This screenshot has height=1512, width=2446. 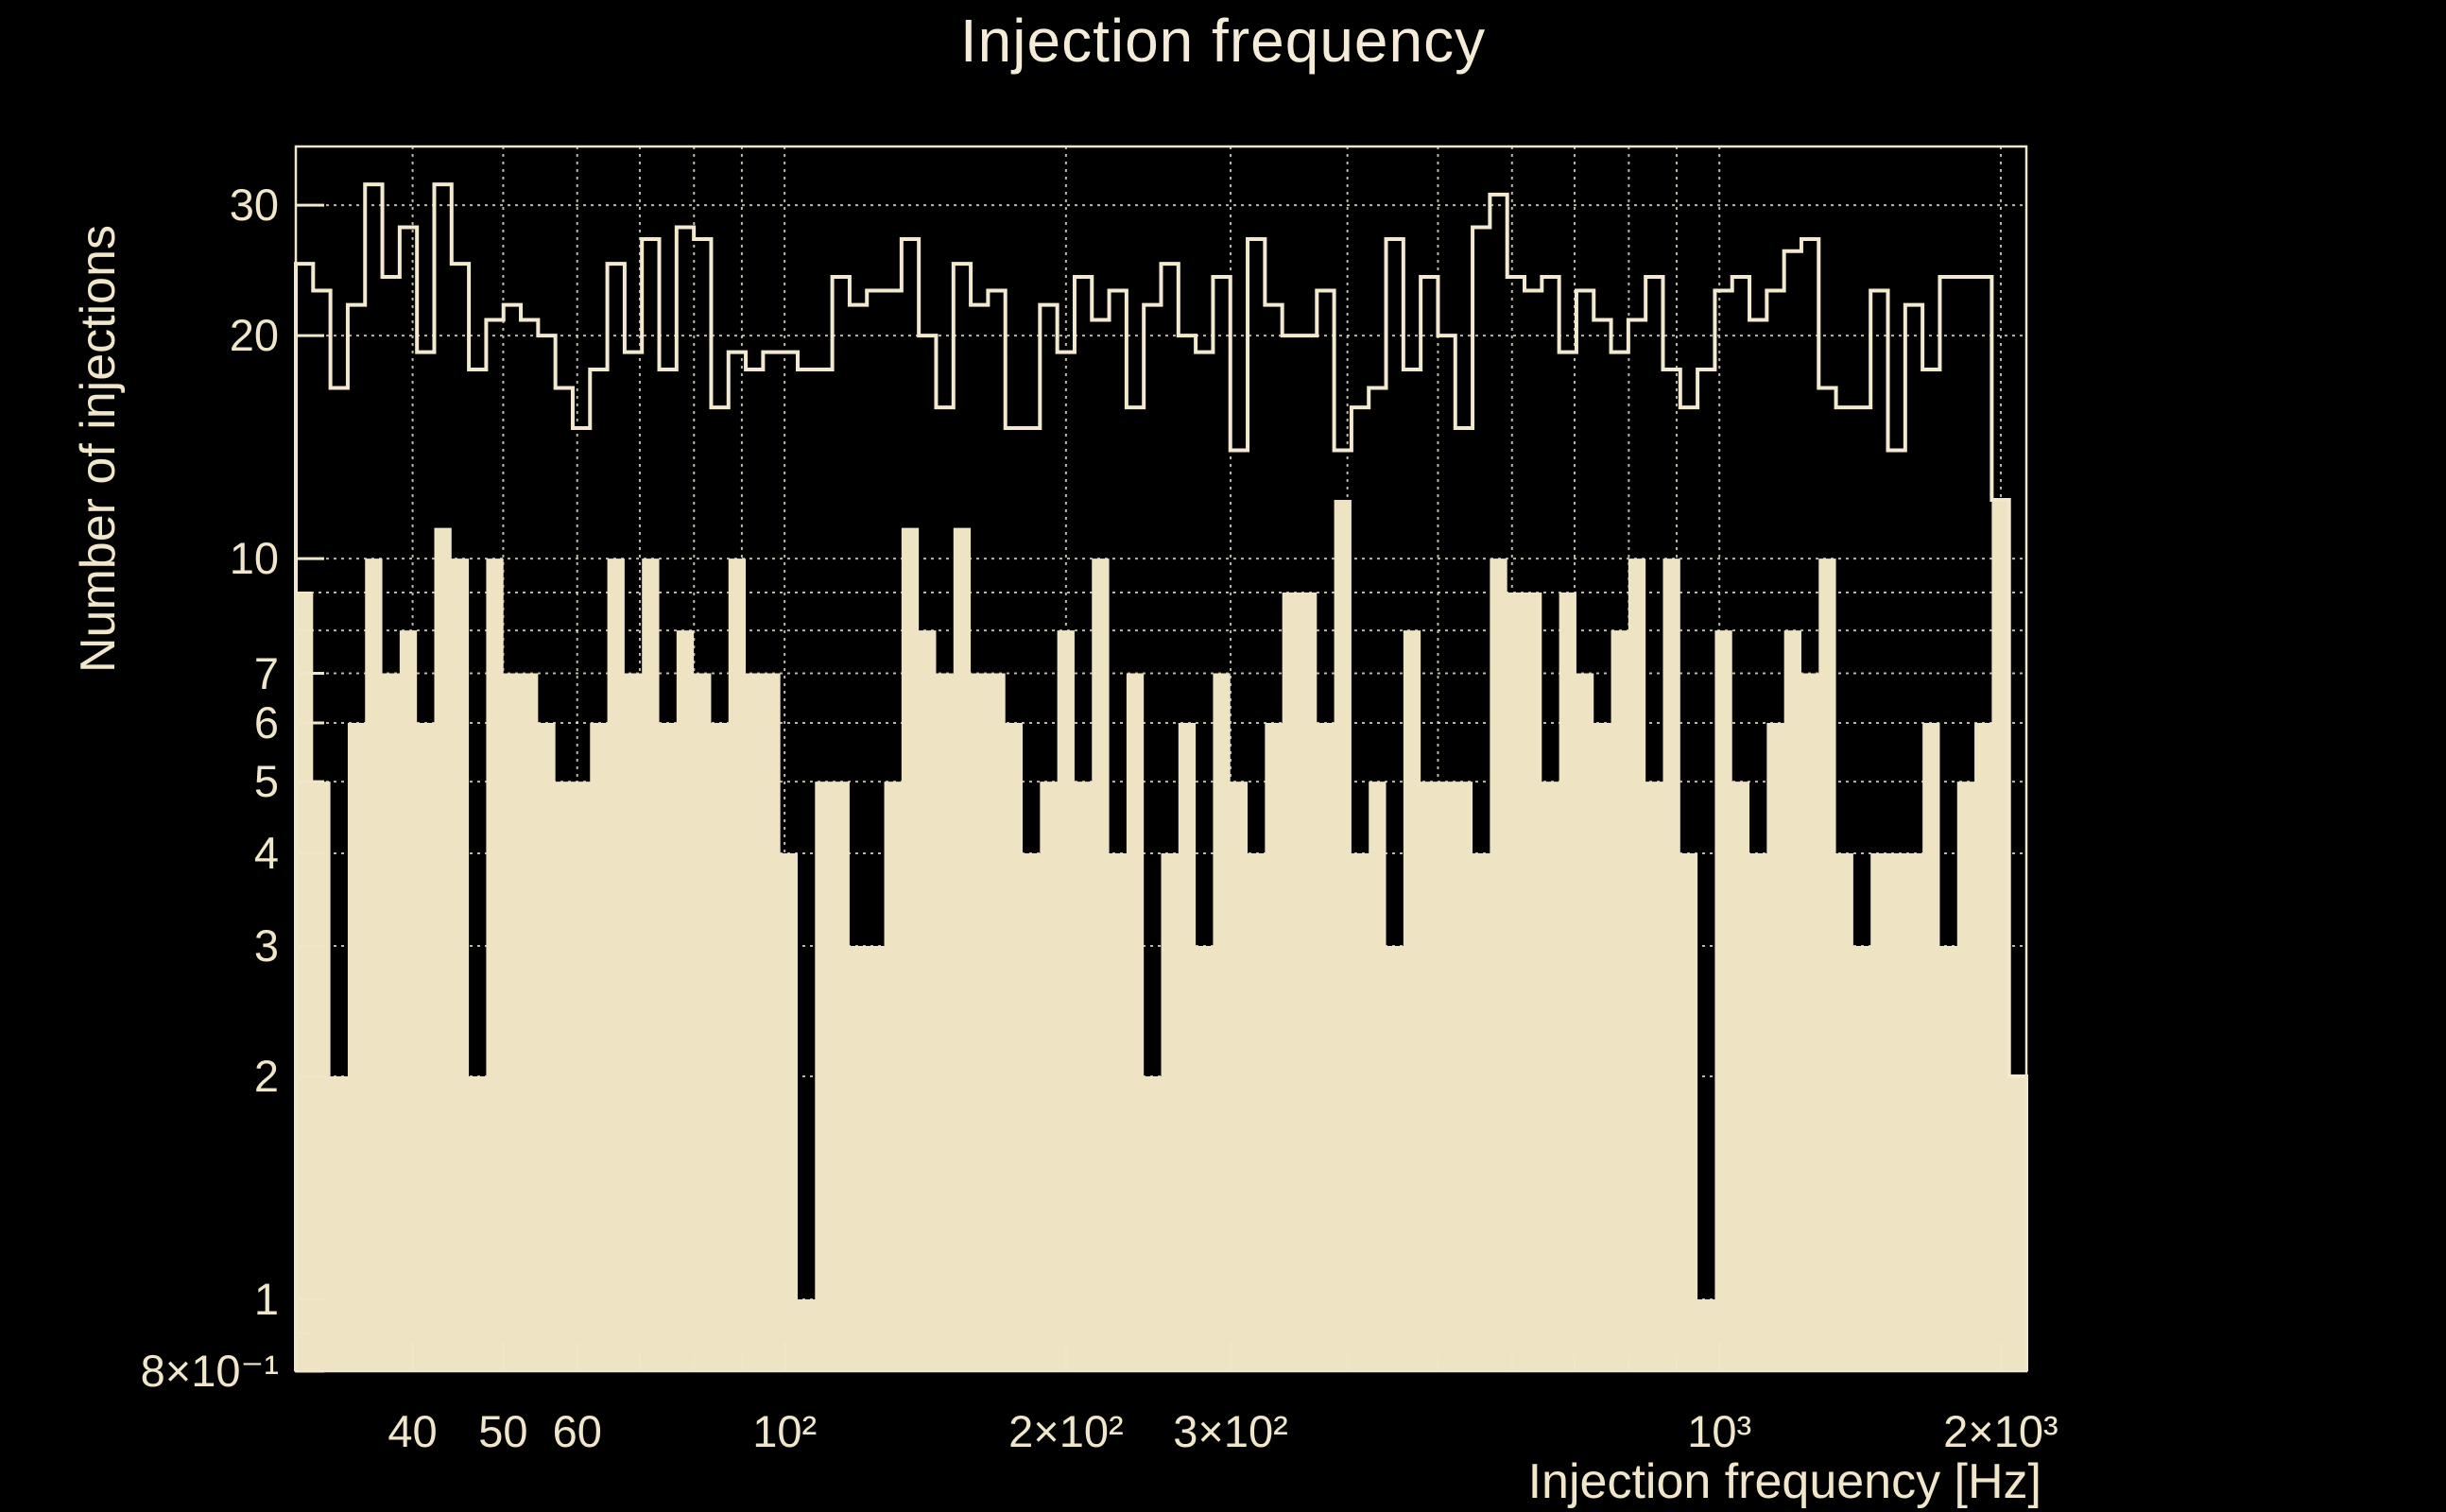 What do you see at coordinates (1230, 1431) in the screenshot?
I see `x-tick-label-300: 3×10²` at bounding box center [1230, 1431].